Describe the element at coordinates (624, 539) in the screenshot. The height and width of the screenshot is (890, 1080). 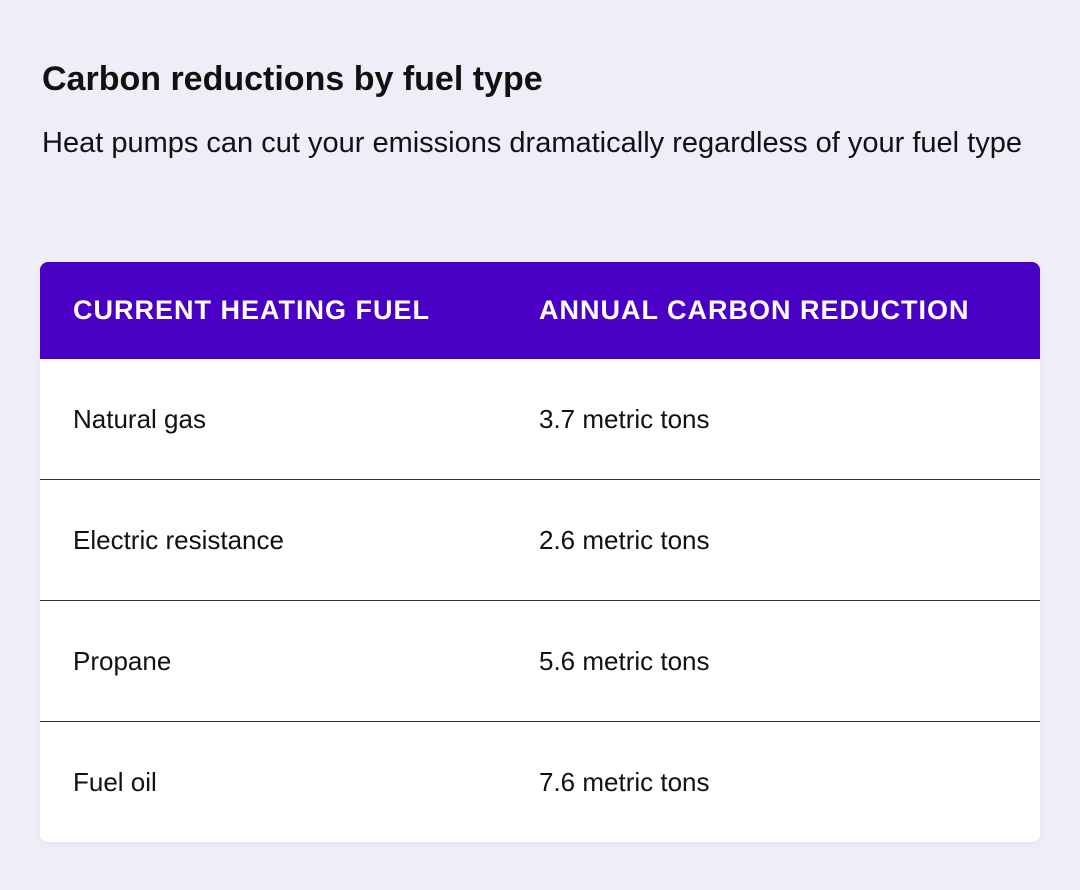
I see `reduction-cell: 2.6 metric tons` at that location.